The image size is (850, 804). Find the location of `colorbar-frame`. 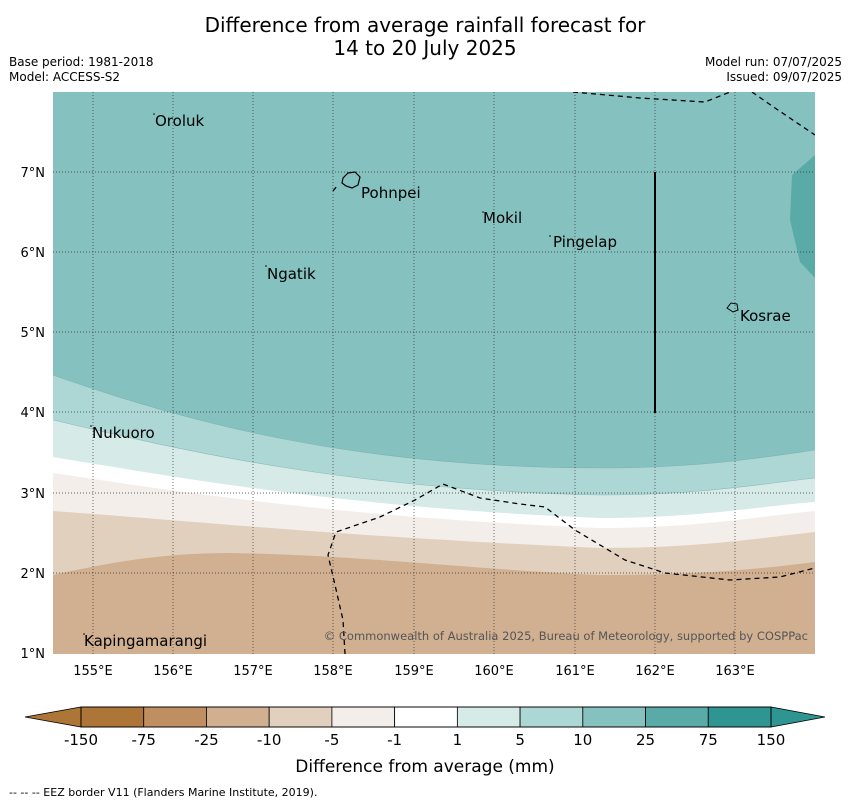

colorbar-frame is located at coordinates (426, 717).